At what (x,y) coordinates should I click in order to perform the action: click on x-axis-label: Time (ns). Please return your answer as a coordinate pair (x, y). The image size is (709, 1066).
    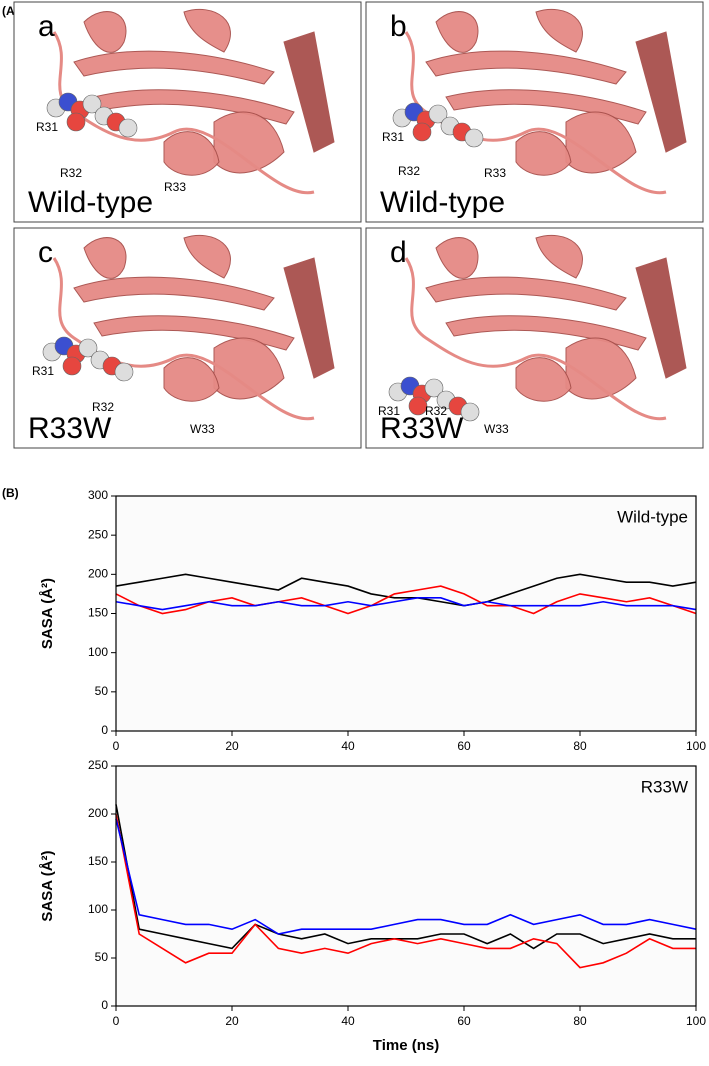
    Looking at the image, I should click on (406, 1045).